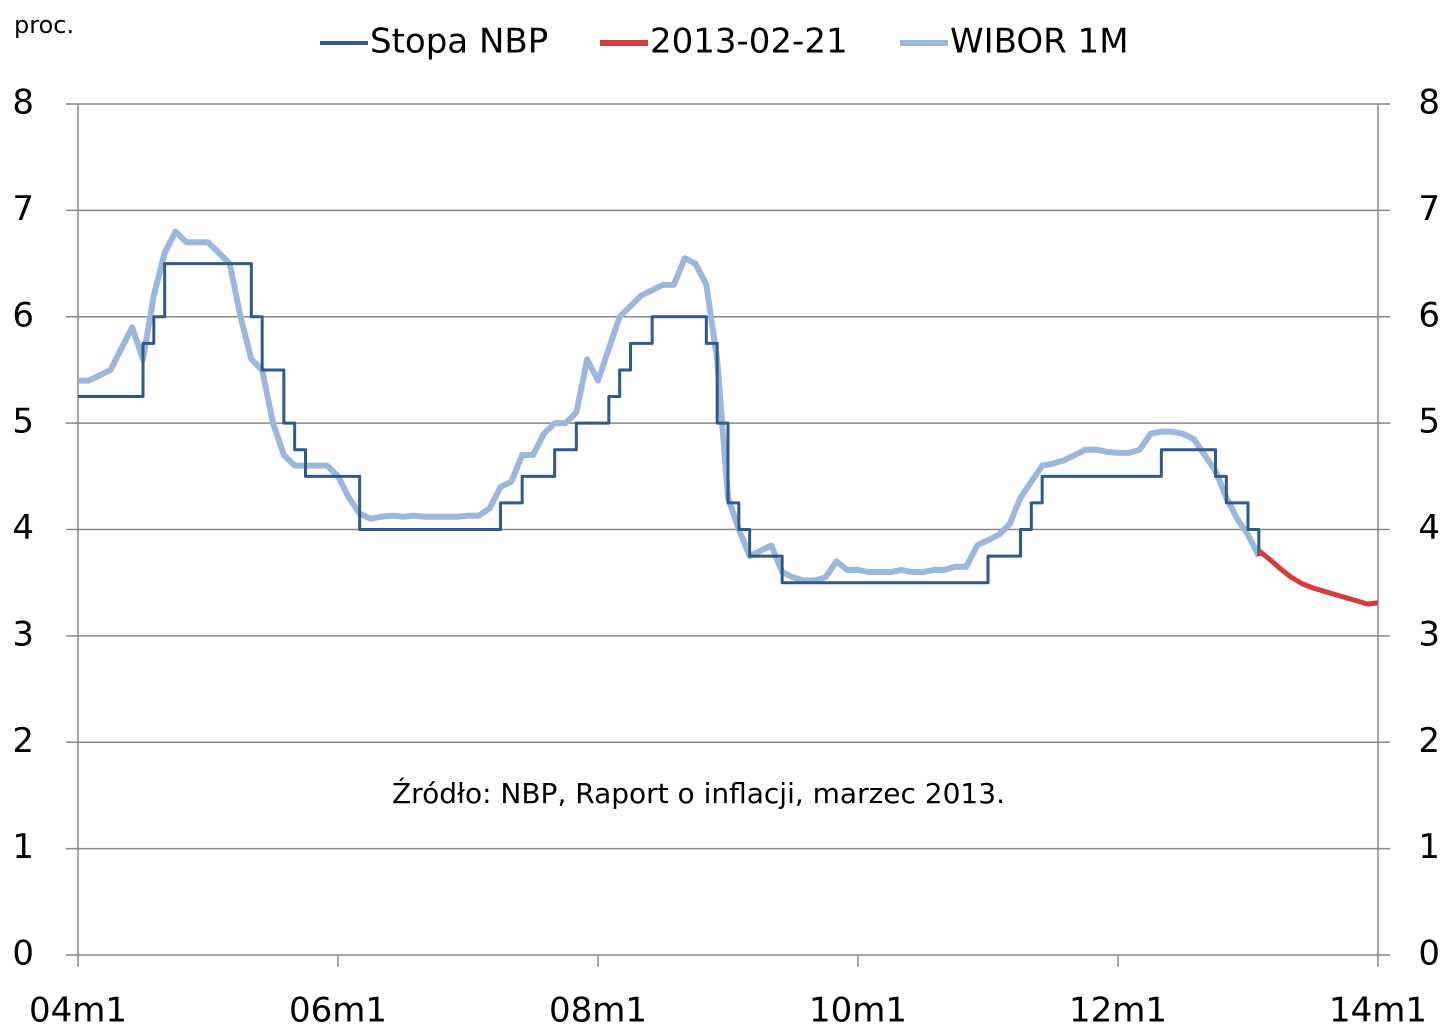 The width and height of the screenshot is (1445, 1028). Describe the element at coordinates (44, 25) in the screenshot. I see `y-axis-label: proc.` at that location.